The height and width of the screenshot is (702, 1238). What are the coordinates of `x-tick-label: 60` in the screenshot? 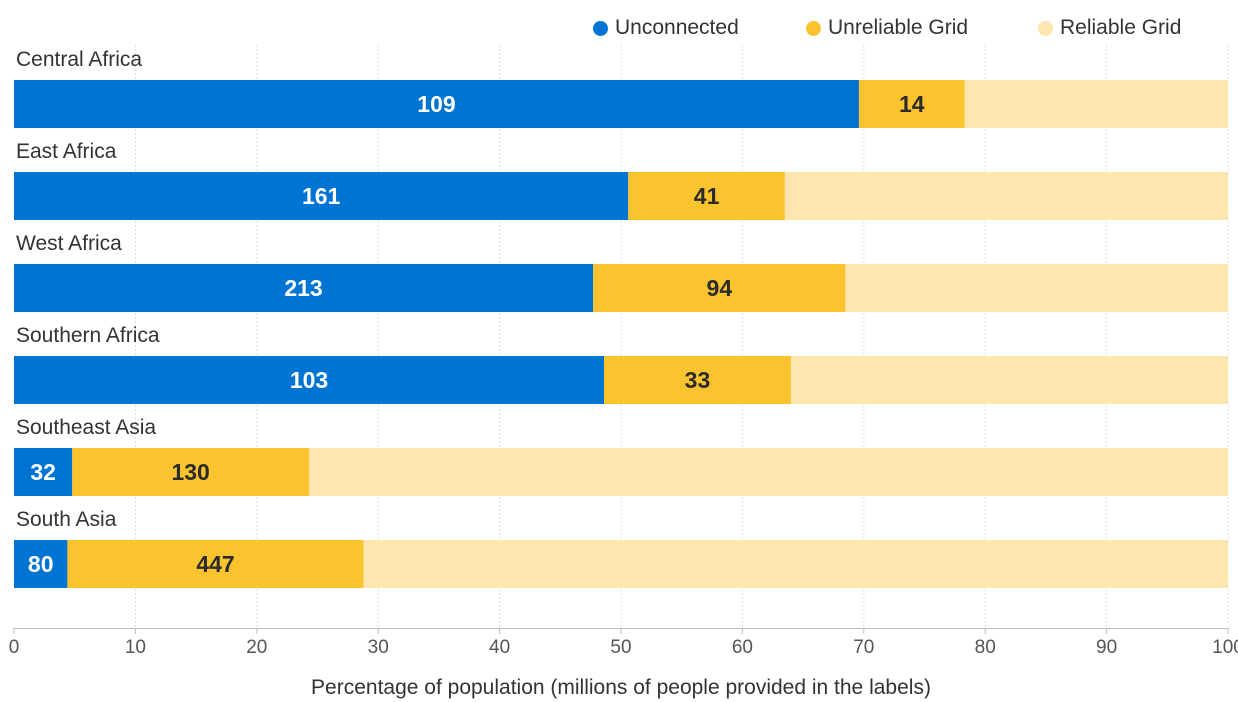 It's located at (742, 647).